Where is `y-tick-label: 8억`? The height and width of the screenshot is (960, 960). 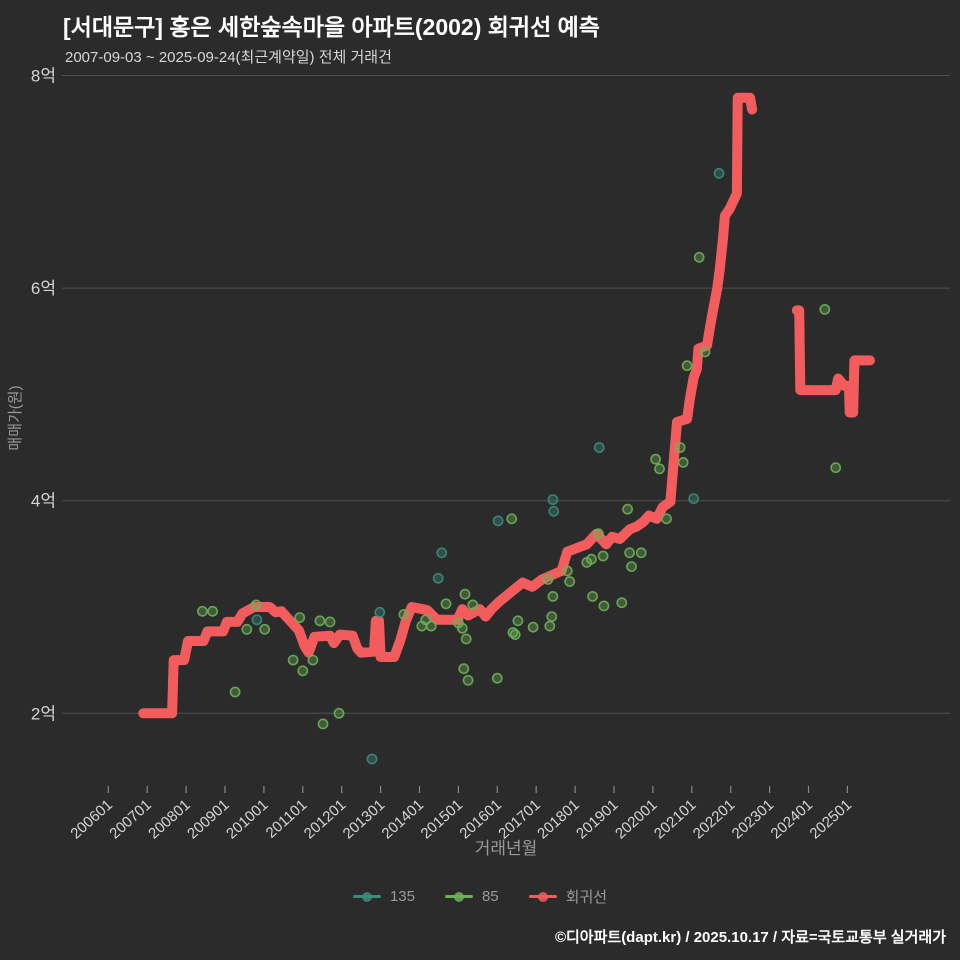
y-tick-label: 8억 is located at coordinates (43, 76).